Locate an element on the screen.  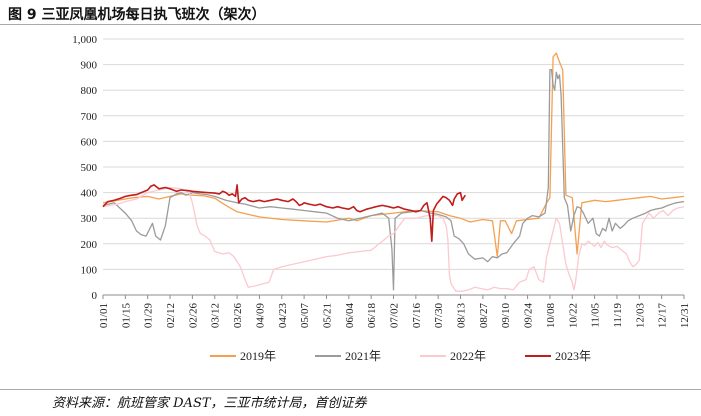
source-divider is located at coordinates (350, 389).